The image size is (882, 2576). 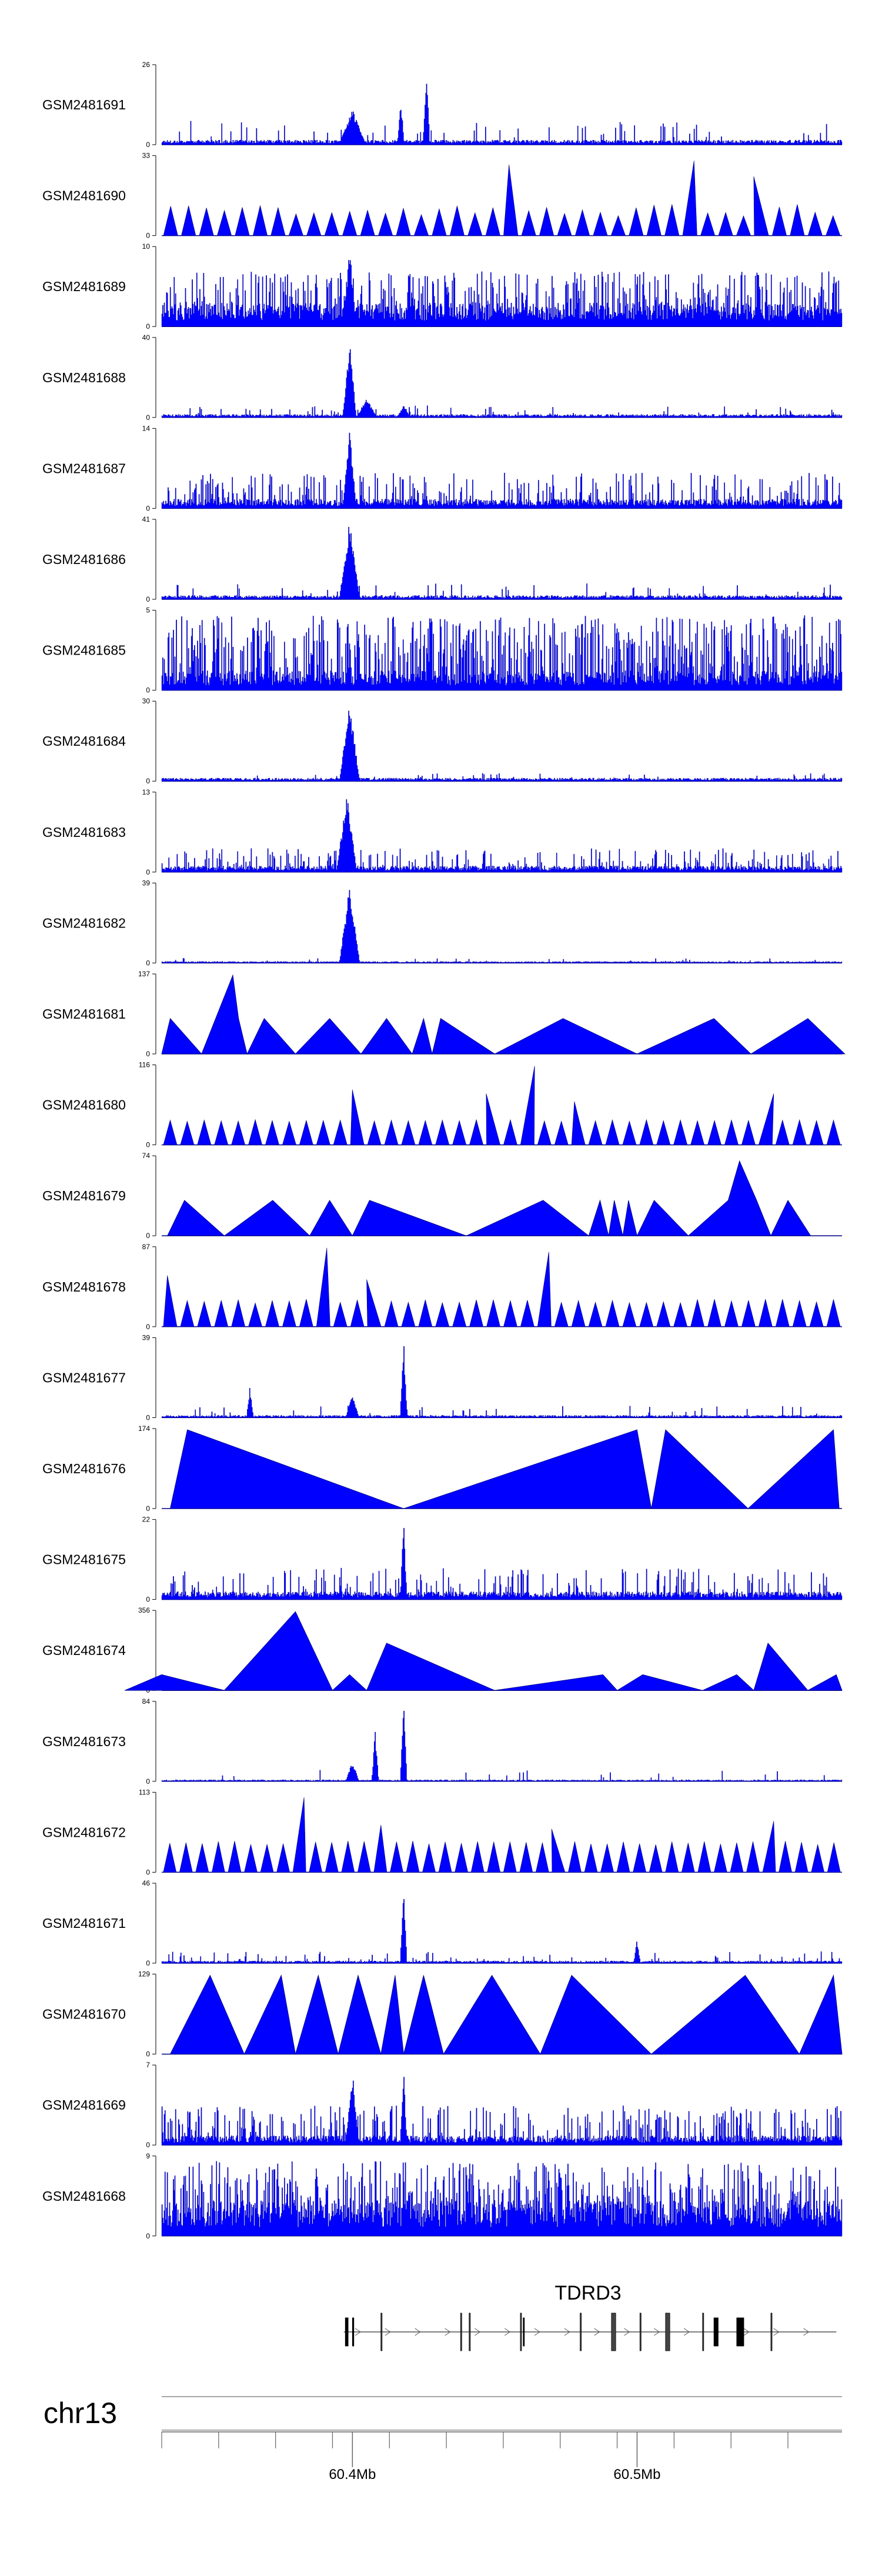 I want to click on track-label: GSM2481676, so click(x=84, y=1468).